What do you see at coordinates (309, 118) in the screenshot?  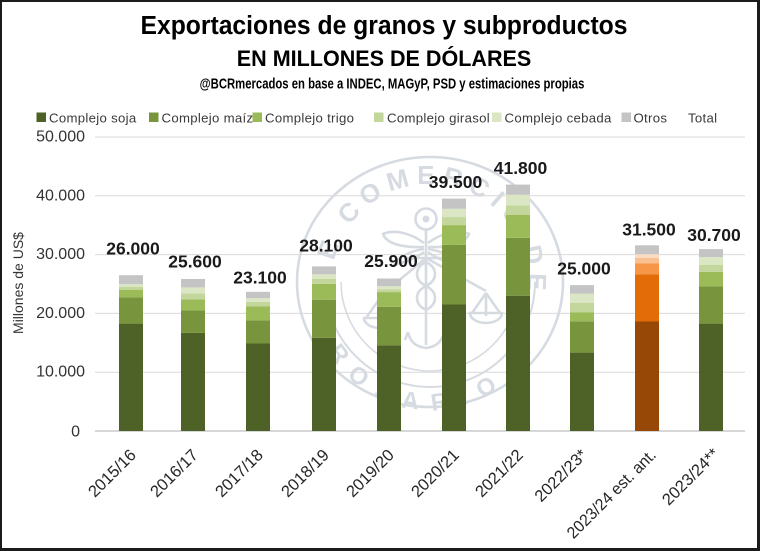 I see `svg-text: Complejo trigo` at bounding box center [309, 118].